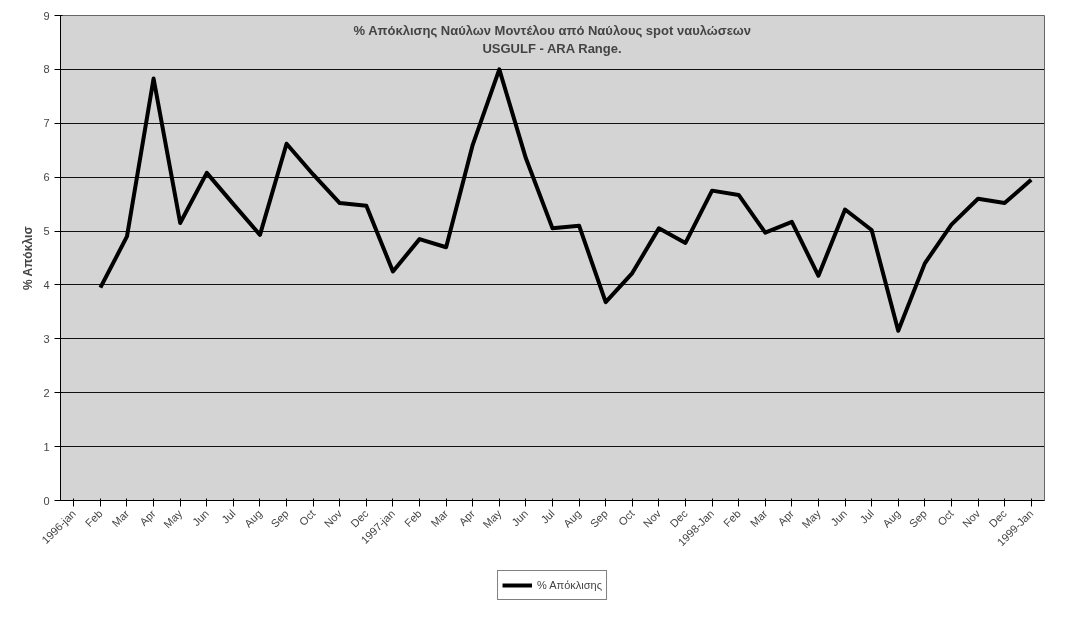  What do you see at coordinates (552, 30) in the screenshot?
I see `text: % Απόκλισης Ναύλων Μοντέλου από Ναύλους spot ναυλώσεων` at bounding box center [552, 30].